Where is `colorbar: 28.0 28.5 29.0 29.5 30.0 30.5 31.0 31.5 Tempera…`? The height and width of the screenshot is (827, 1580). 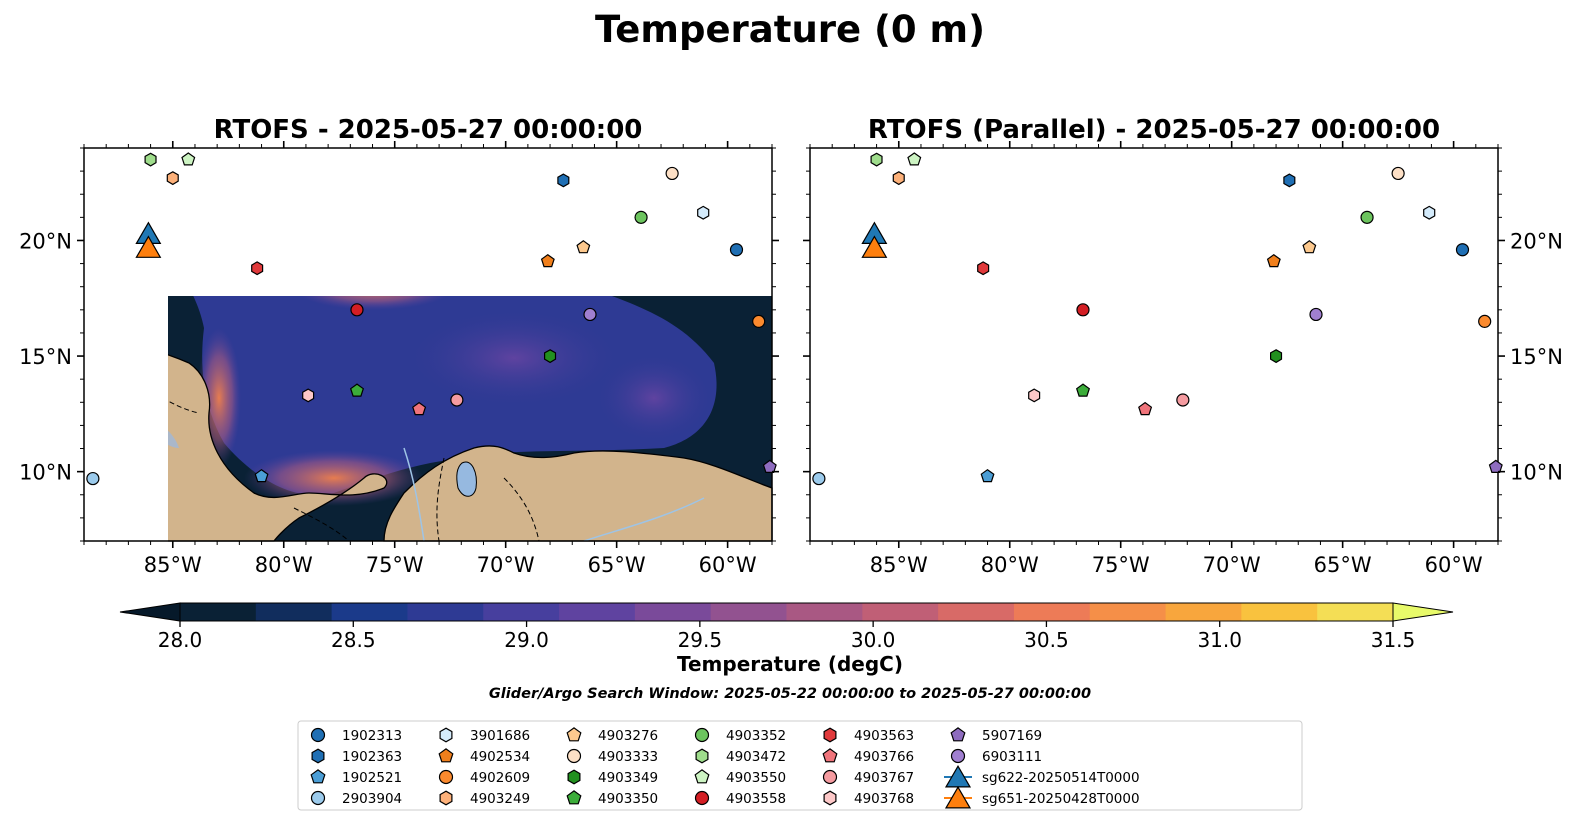 colorbar: 28.0 28.5 29.0 29.5 30.0 30.5 31.0 31.5 Tempera… is located at coordinates (786, 639).